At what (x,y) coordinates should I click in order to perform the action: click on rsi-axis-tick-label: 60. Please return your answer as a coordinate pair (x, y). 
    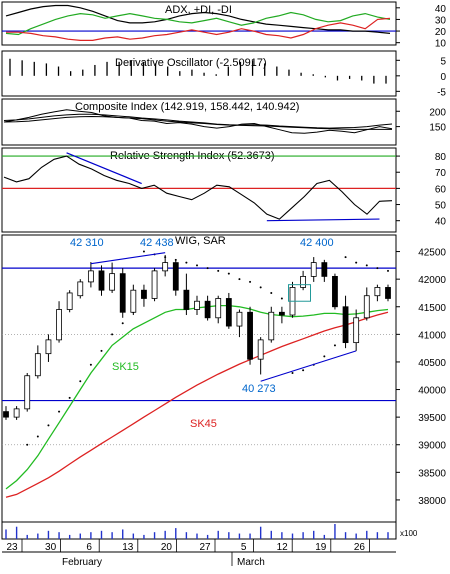
    Looking at the image, I should click on (441, 189).